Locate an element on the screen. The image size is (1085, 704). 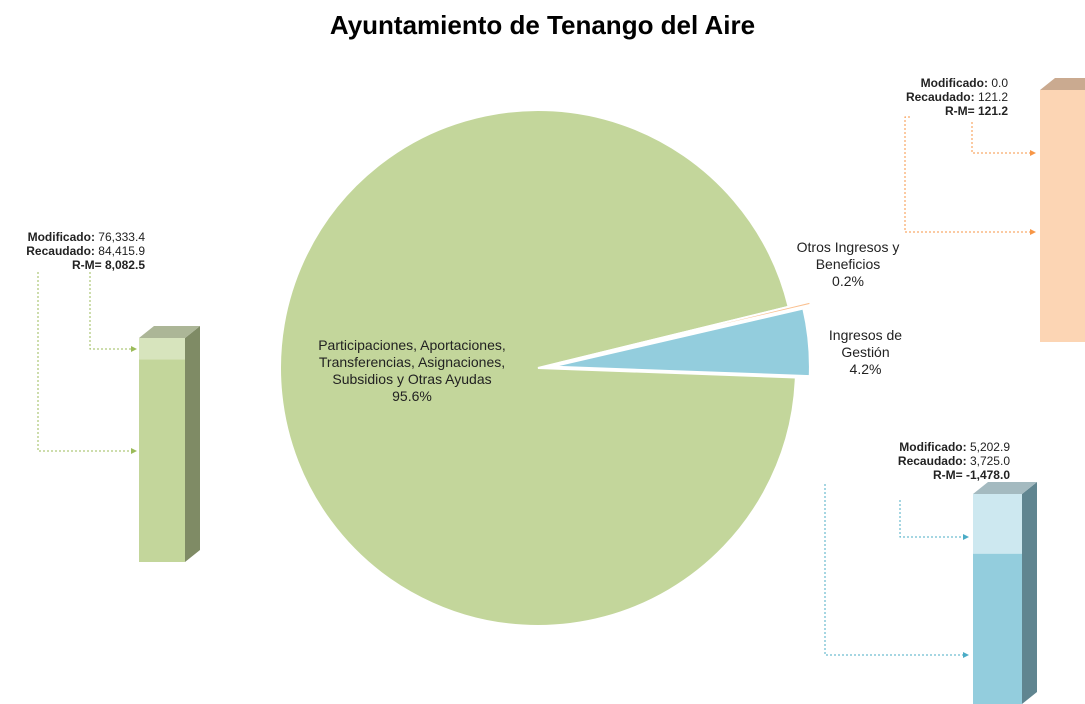
percent-label: 4.2% is located at coordinates (865, 369).